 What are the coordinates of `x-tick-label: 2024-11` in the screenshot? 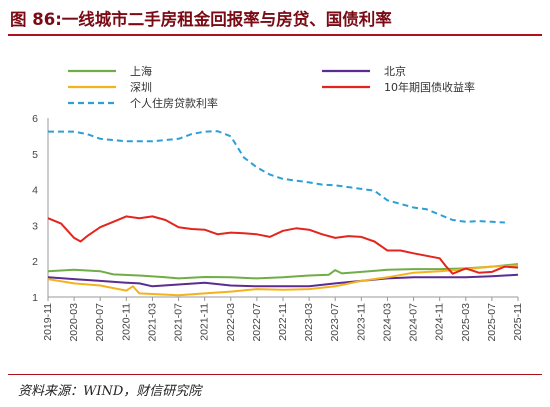 It's located at (440, 322).